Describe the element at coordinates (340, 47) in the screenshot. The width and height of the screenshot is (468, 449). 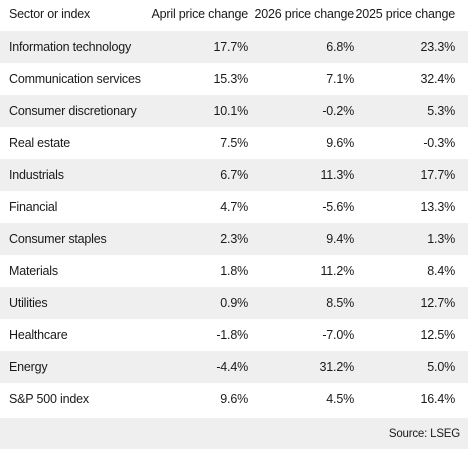
I see `cell-2026: 6.8%` at that location.